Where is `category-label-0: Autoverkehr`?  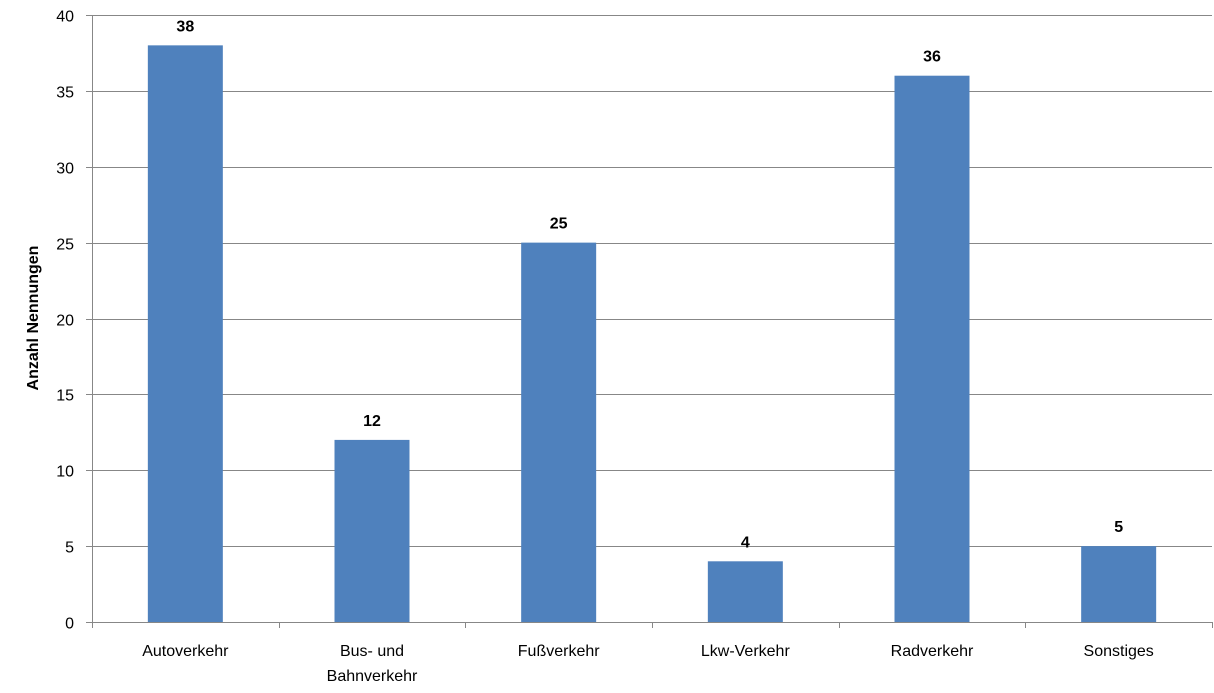 category-label-0: Autoverkehr is located at coordinates (185, 651).